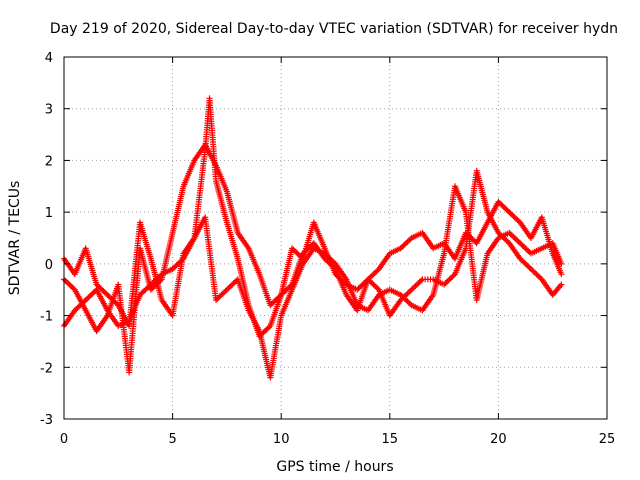 This screenshot has height=480, width=640. Describe the element at coordinates (334, 467) in the screenshot. I see `x-axis-label: GPS time / hours` at that location.